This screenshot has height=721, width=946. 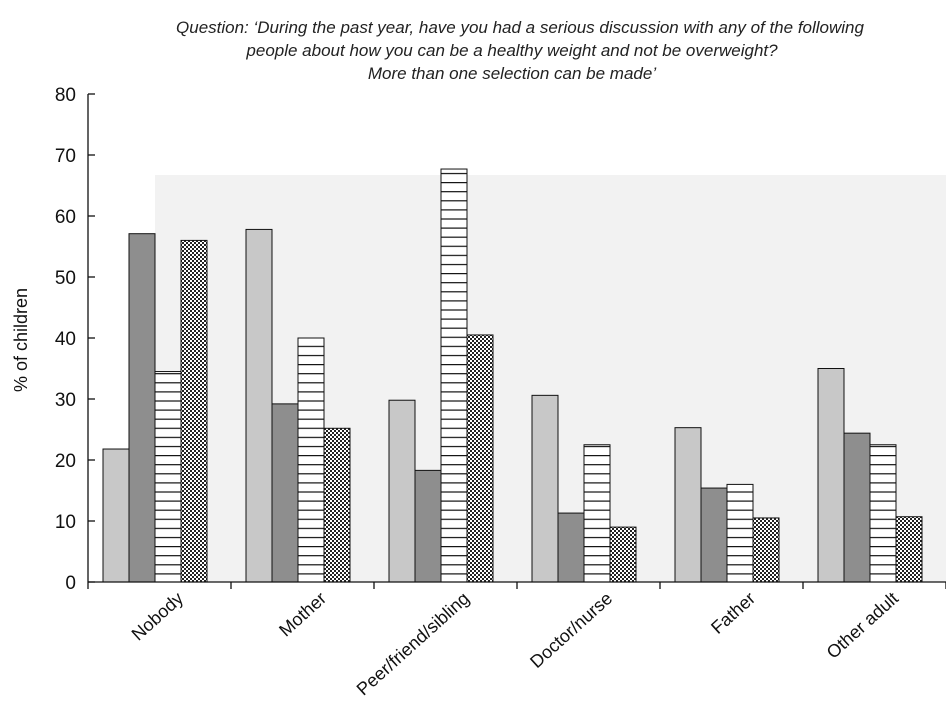 I want to click on y-tick-label: 10, so click(x=65, y=522).